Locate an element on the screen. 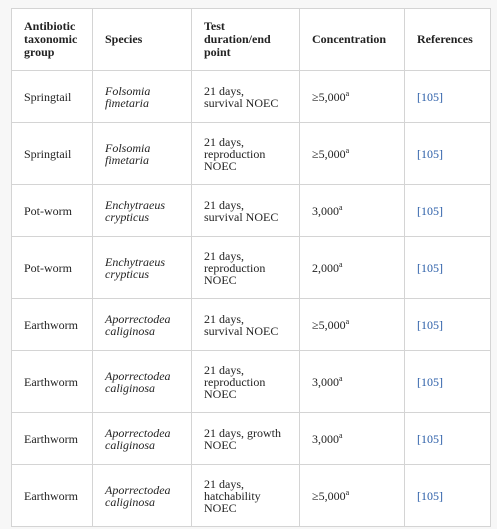  concentration: 2,000 is located at coordinates (325, 267).